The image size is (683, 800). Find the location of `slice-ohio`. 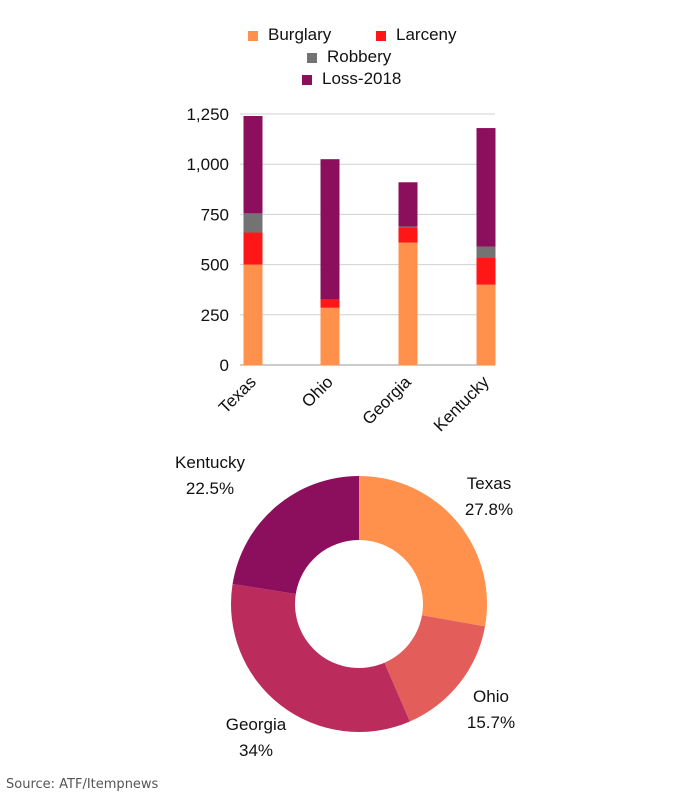

slice-ohio is located at coordinates (435, 668).